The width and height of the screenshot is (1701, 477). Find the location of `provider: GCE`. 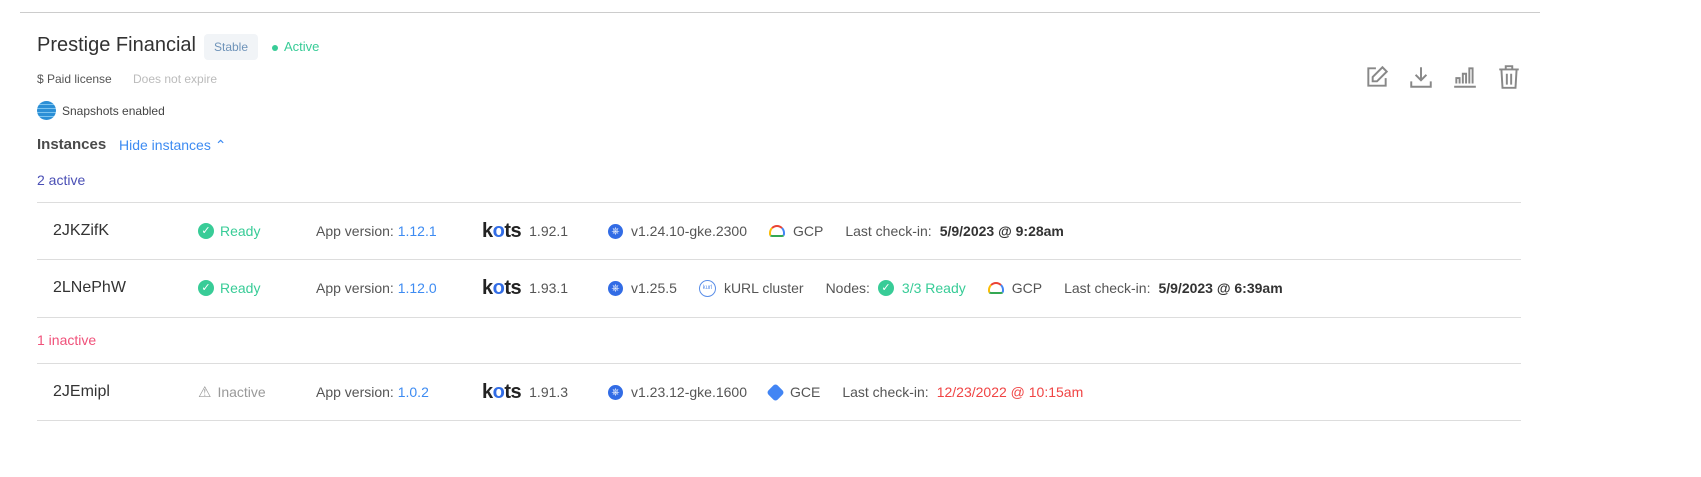

provider: GCE is located at coordinates (805, 392).